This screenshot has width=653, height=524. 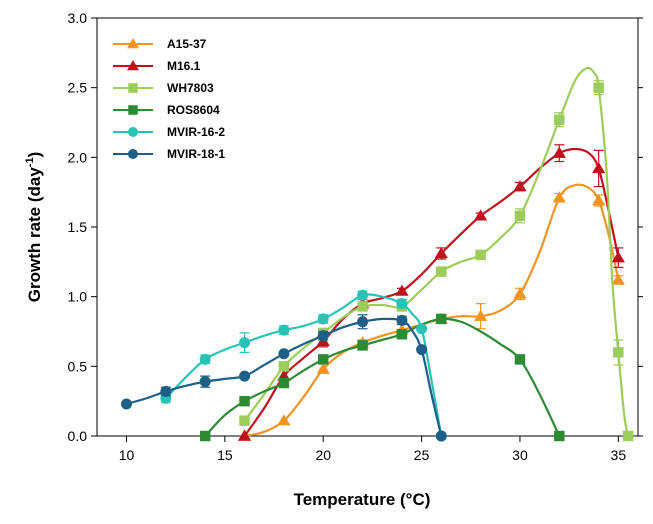 What do you see at coordinates (323, 455) in the screenshot?
I see `x-tick-label: 20` at bounding box center [323, 455].